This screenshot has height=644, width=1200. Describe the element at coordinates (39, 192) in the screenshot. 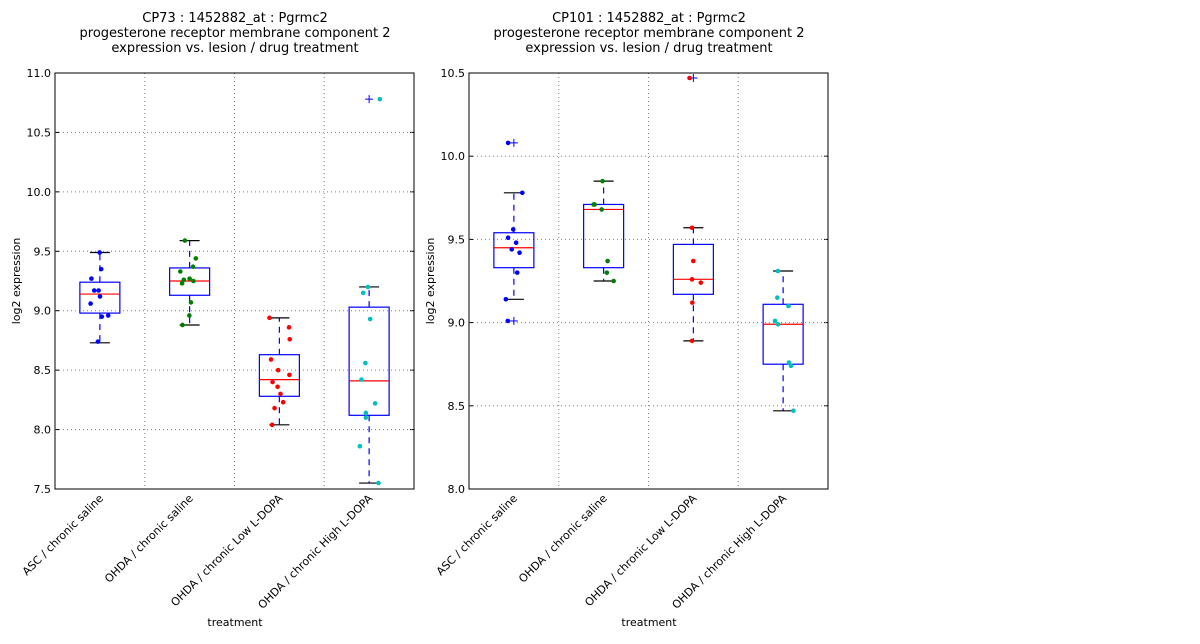

I see `y-tick-label: 10.0` at that location.